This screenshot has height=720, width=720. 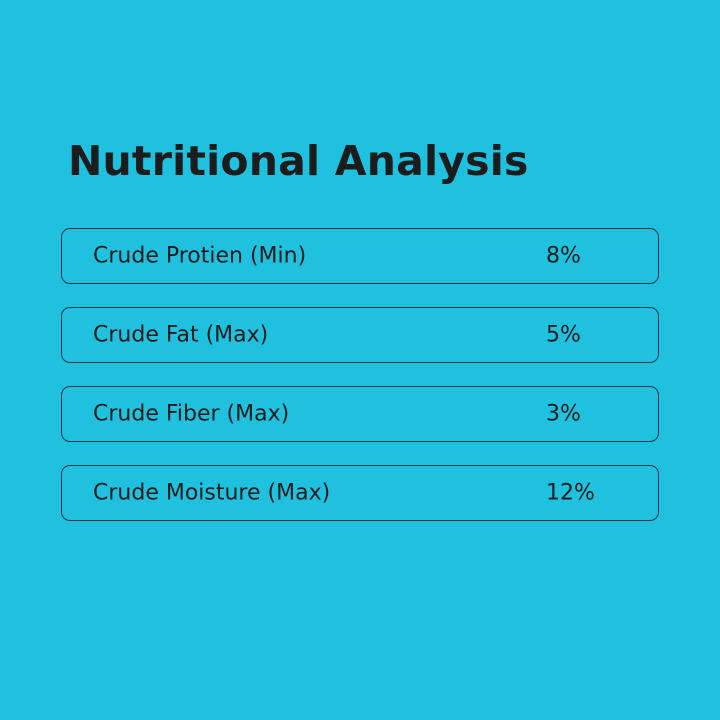 I want to click on nutrient-label: Crude Moisture (Max), so click(x=212, y=493).